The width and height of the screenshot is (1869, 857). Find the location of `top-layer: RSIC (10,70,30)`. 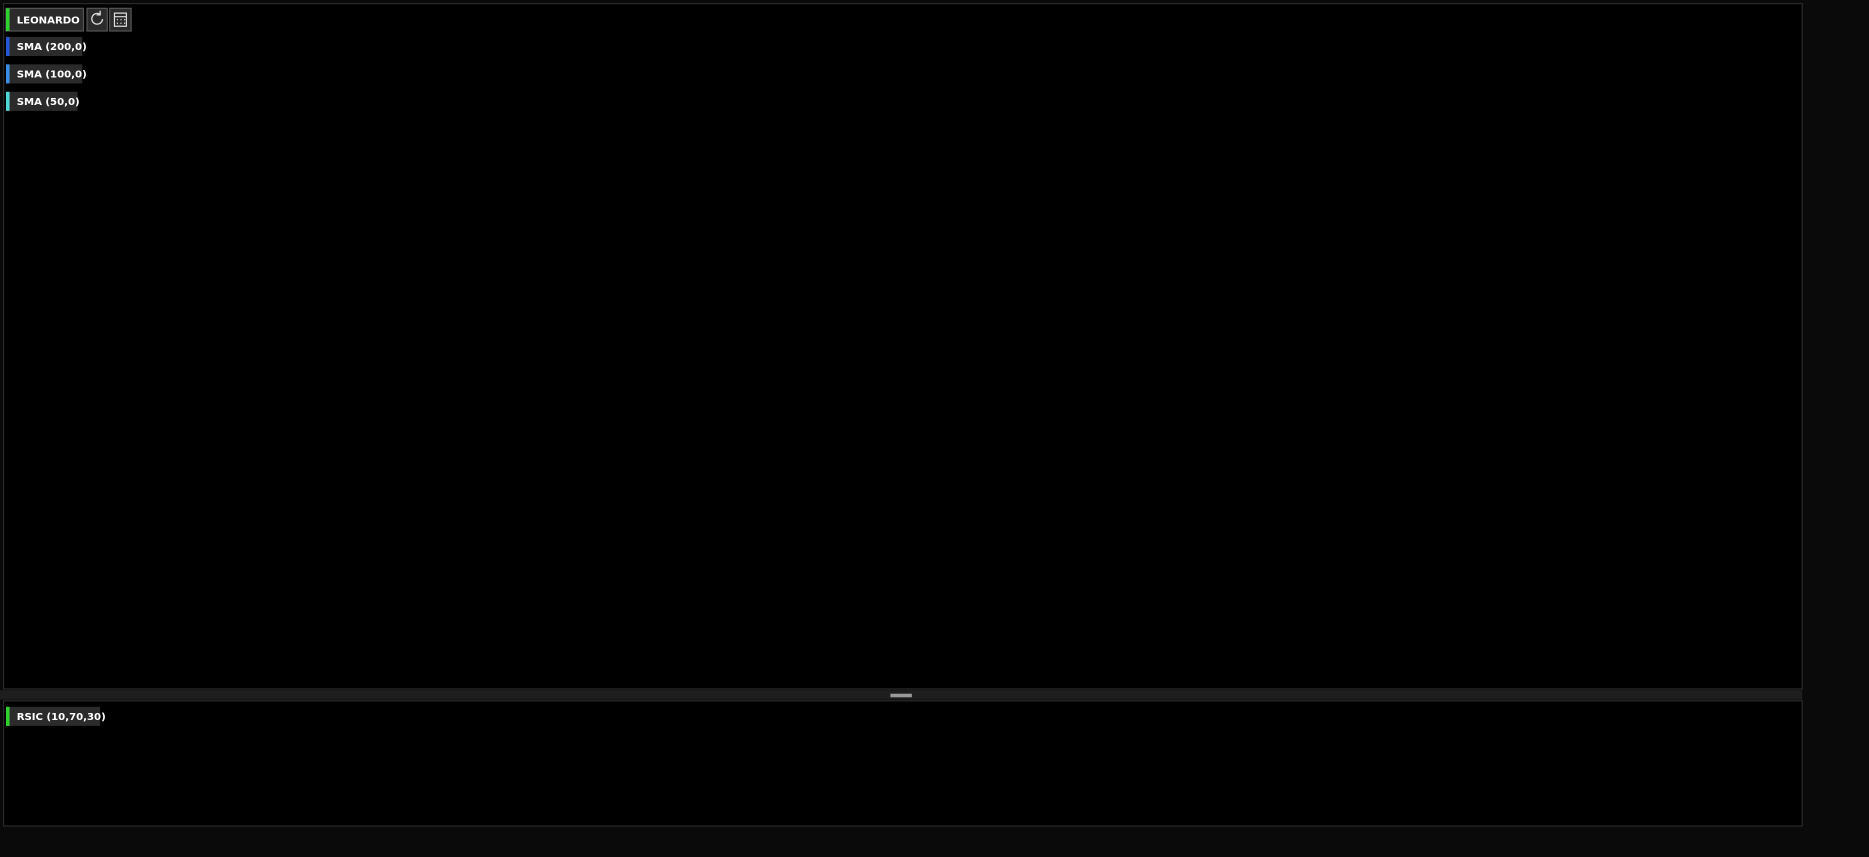

top-layer: RSIC (10,70,30) is located at coordinates (55, 716).